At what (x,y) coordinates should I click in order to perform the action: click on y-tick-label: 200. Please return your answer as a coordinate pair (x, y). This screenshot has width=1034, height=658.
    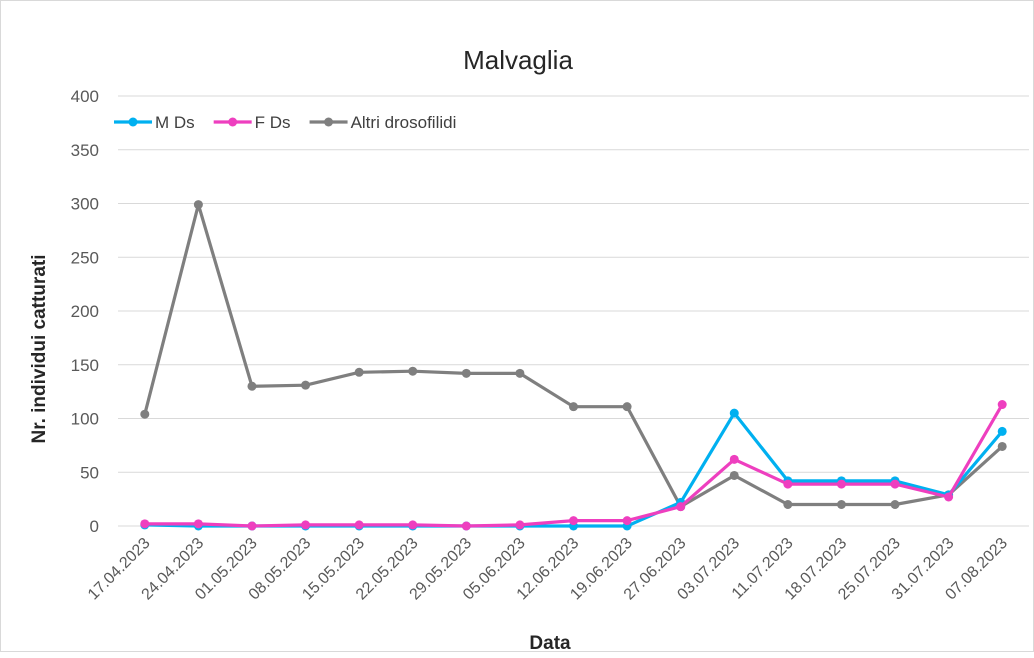
    Looking at the image, I should click on (85, 311).